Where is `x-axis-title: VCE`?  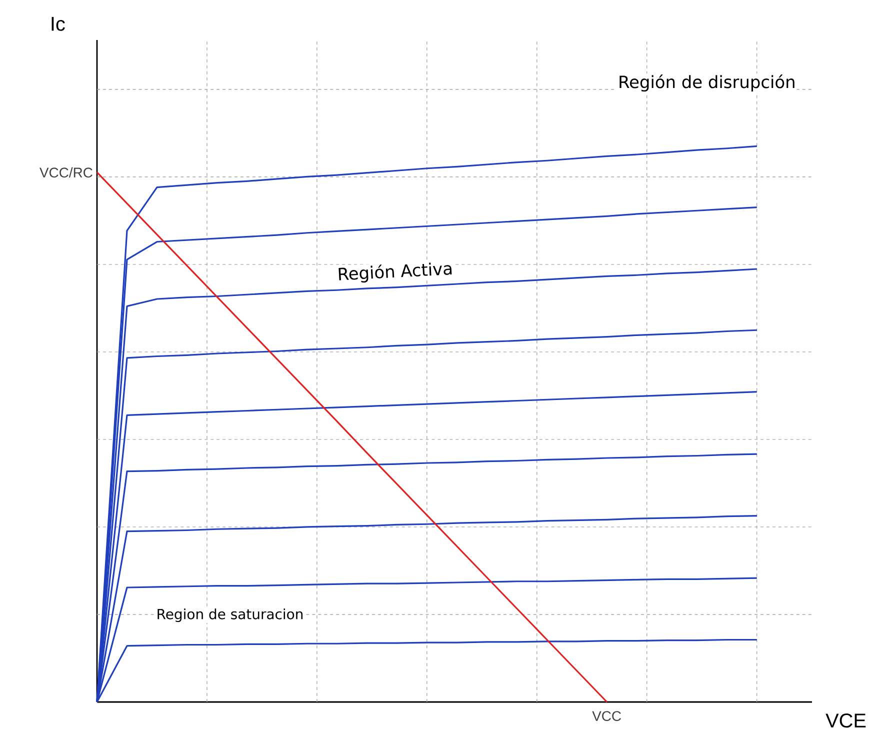 x-axis-title: VCE is located at coordinates (846, 721).